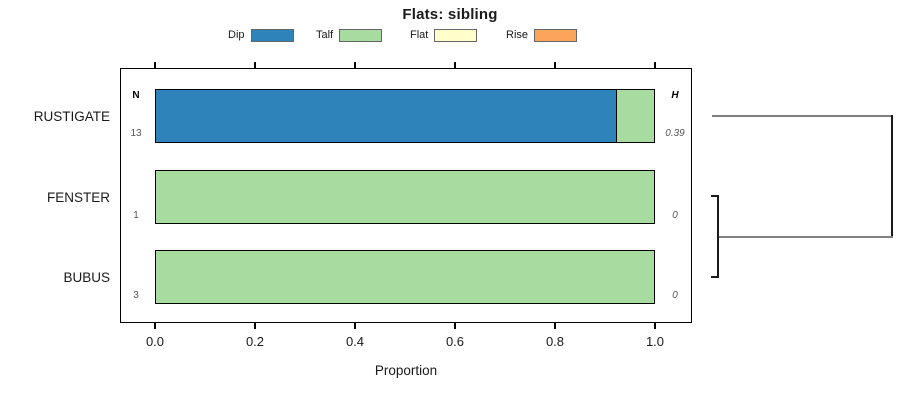 The width and height of the screenshot is (900, 400). I want to click on legend-item-flat: Flat, so click(444, 35).